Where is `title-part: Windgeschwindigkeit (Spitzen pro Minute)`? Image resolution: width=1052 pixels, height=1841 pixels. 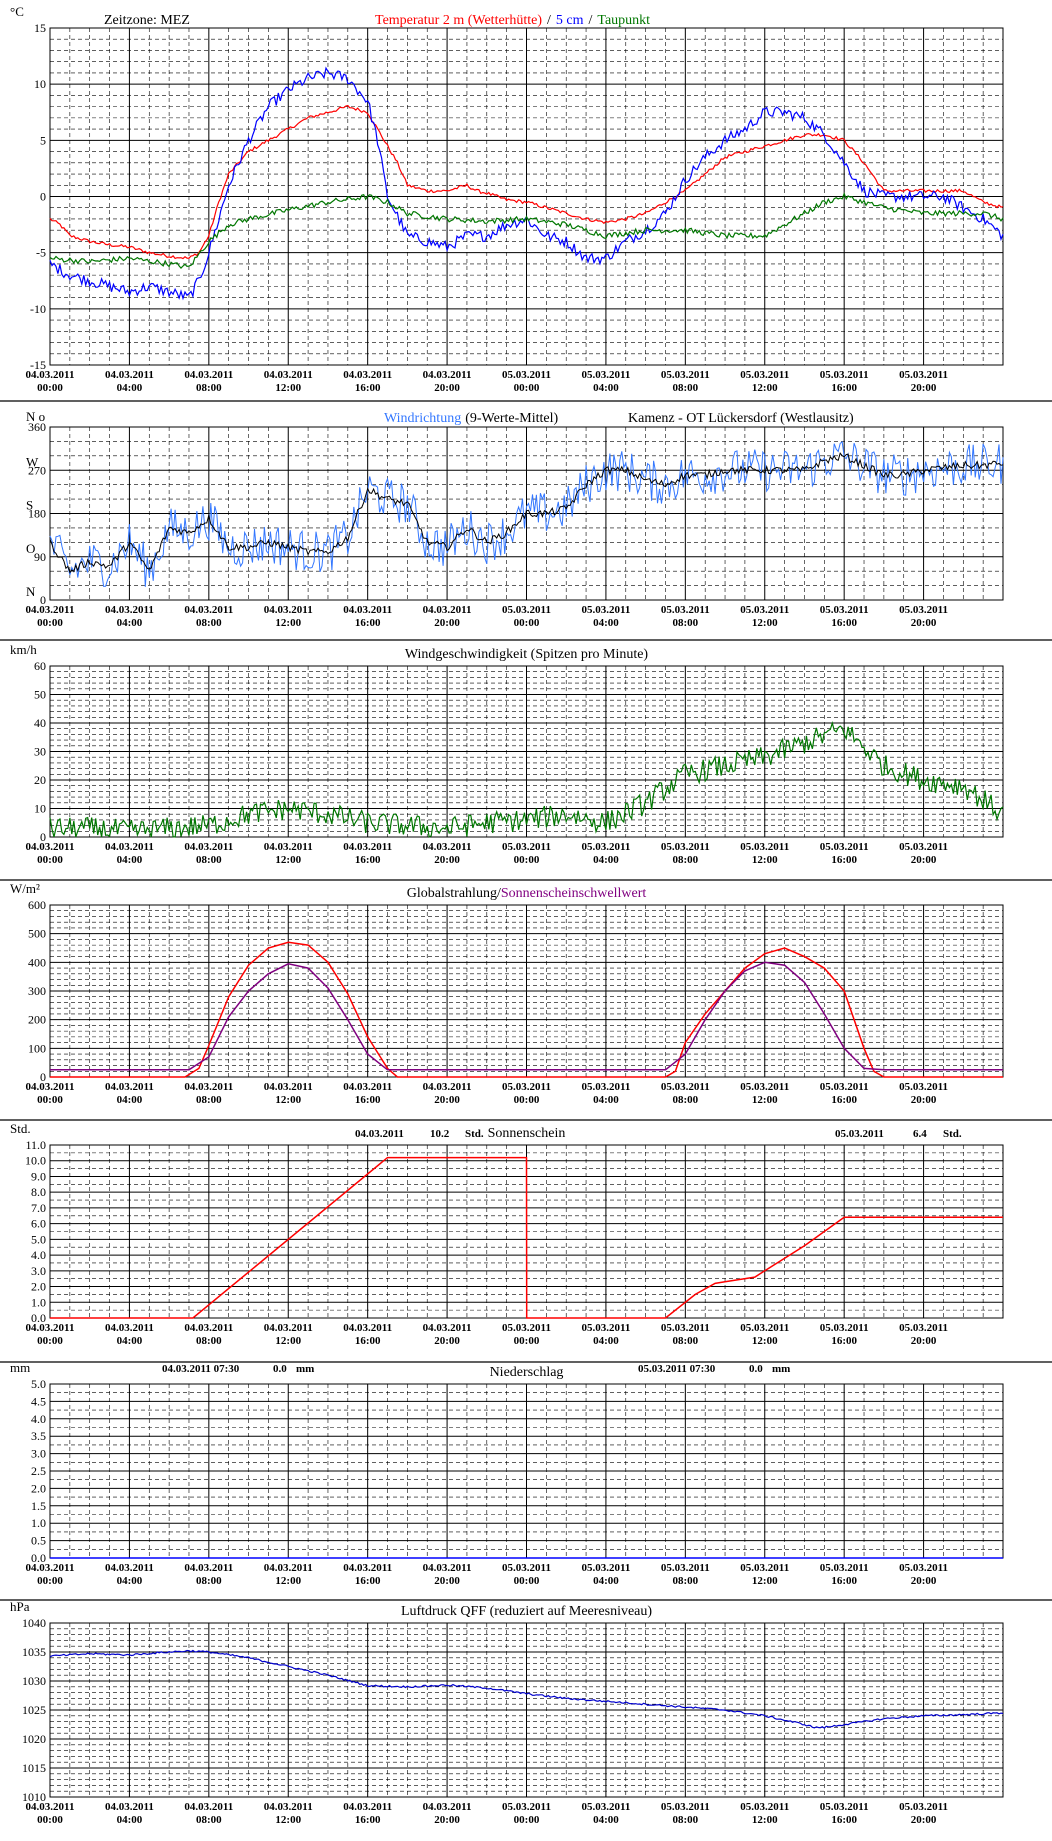
title-part: Windgeschwindigkeit (Spitzen pro Minute) is located at coordinates (527, 654).